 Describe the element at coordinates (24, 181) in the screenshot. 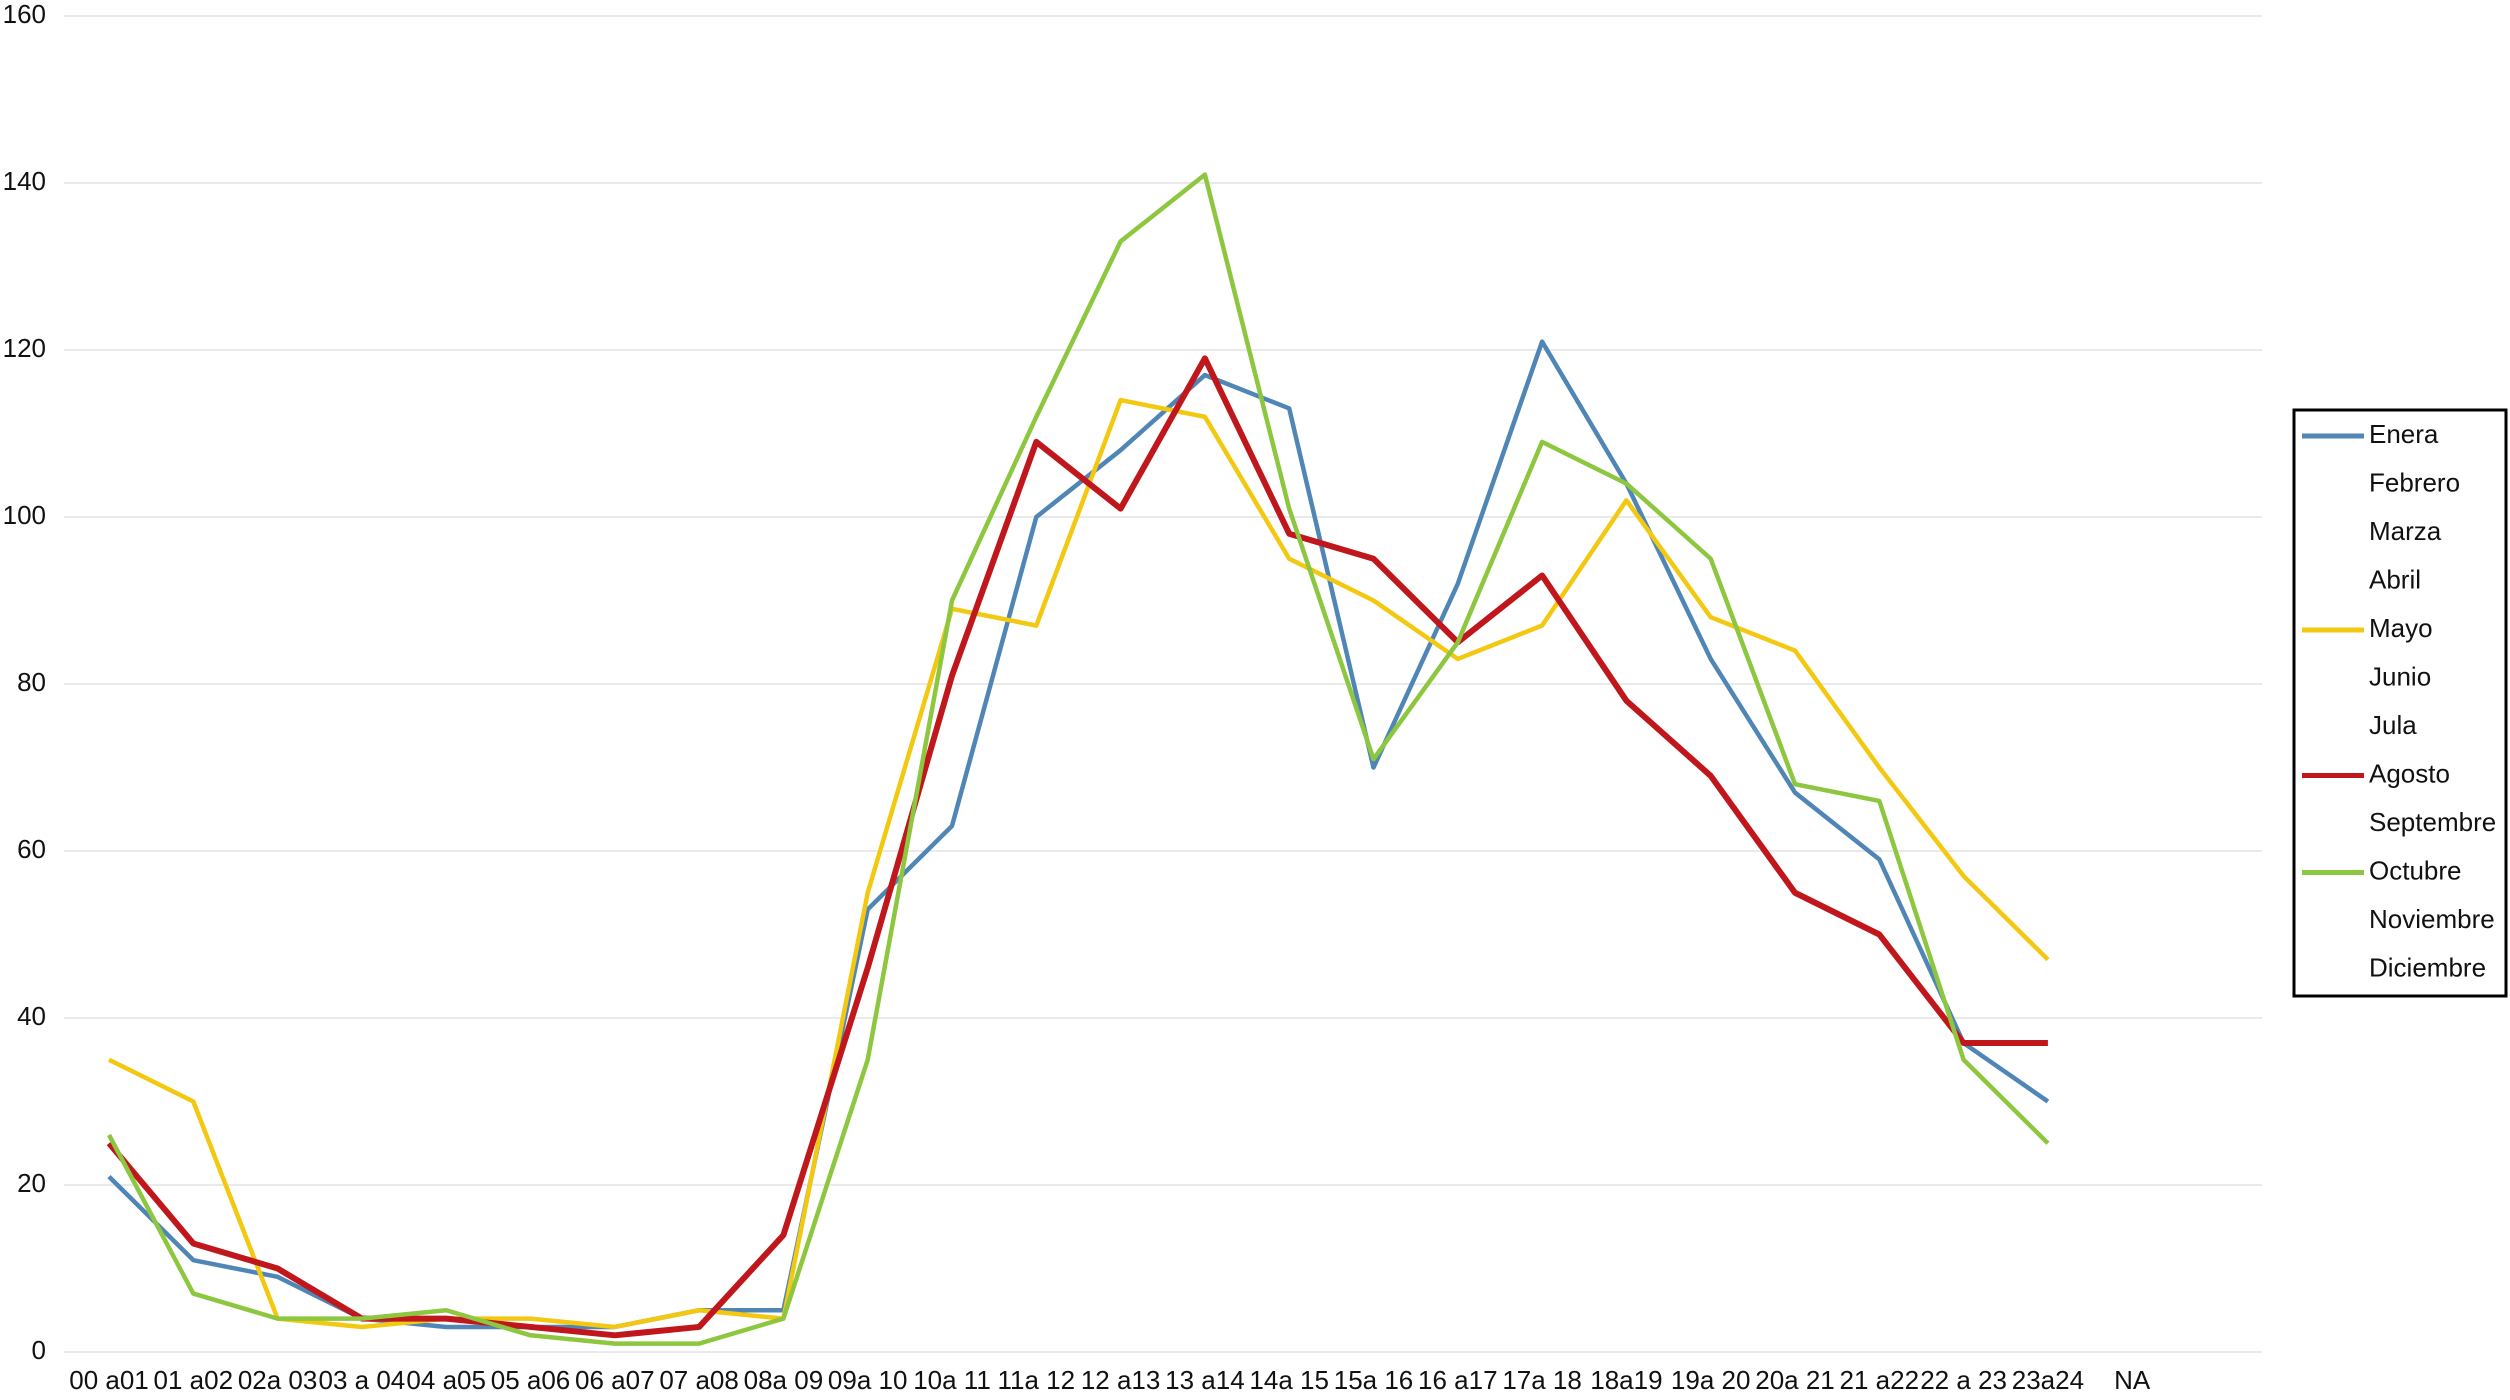

I see `y-tick-label: 140` at that location.